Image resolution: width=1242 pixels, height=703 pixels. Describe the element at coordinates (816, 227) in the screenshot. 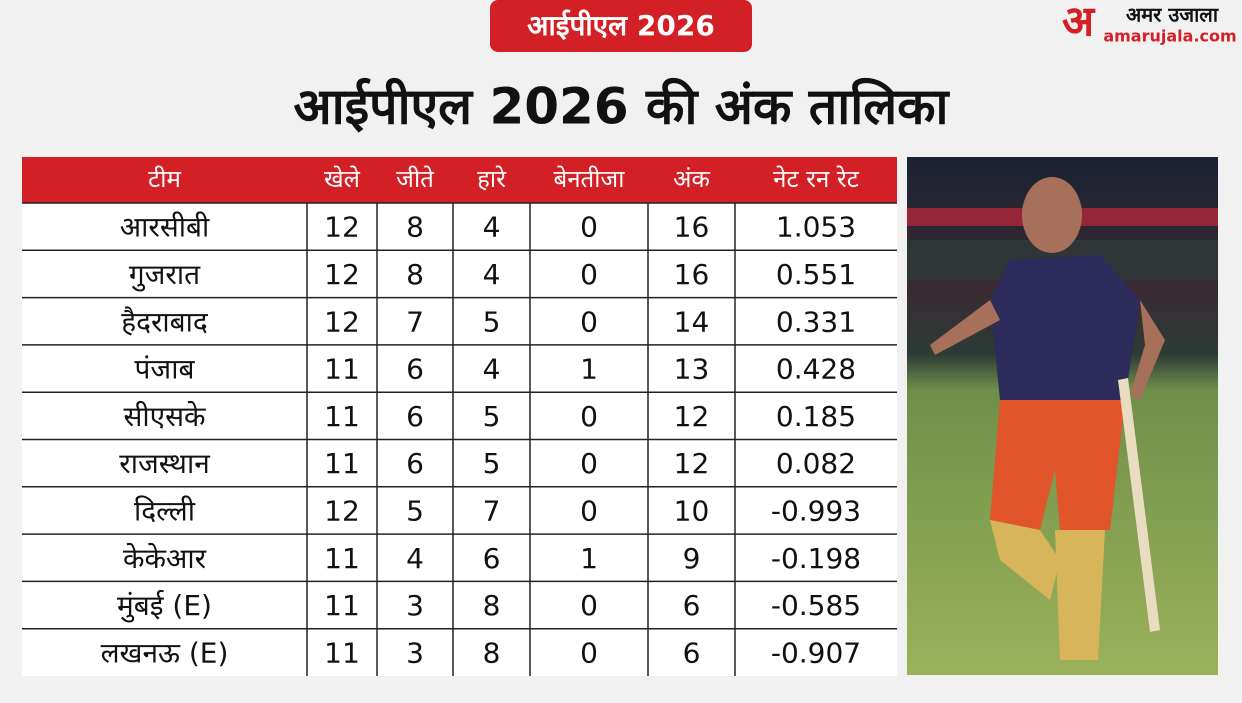

I see `cell: 1.053` at that location.